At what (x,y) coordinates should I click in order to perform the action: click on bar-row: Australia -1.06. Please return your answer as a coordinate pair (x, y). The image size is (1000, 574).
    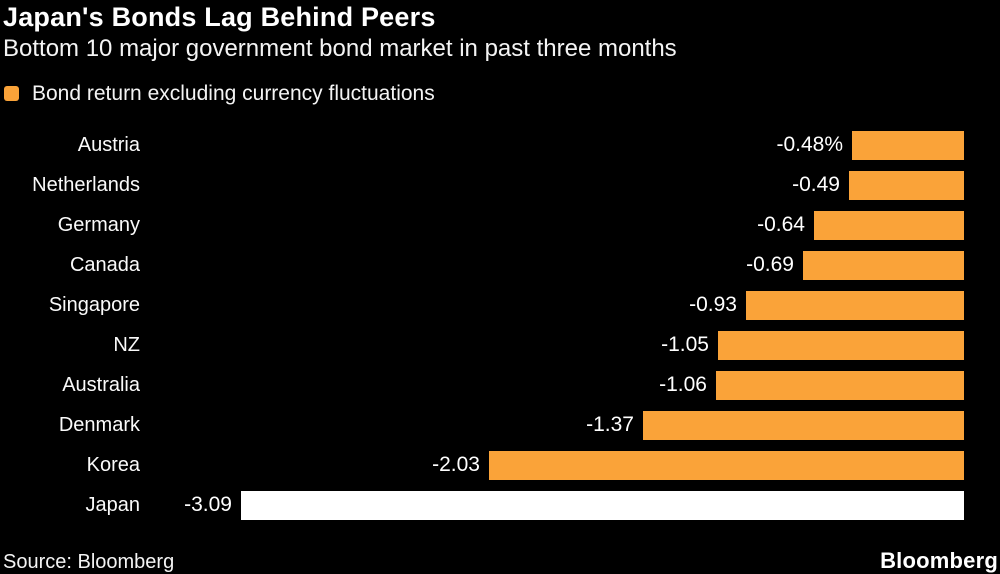
    Looking at the image, I should click on (482, 385).